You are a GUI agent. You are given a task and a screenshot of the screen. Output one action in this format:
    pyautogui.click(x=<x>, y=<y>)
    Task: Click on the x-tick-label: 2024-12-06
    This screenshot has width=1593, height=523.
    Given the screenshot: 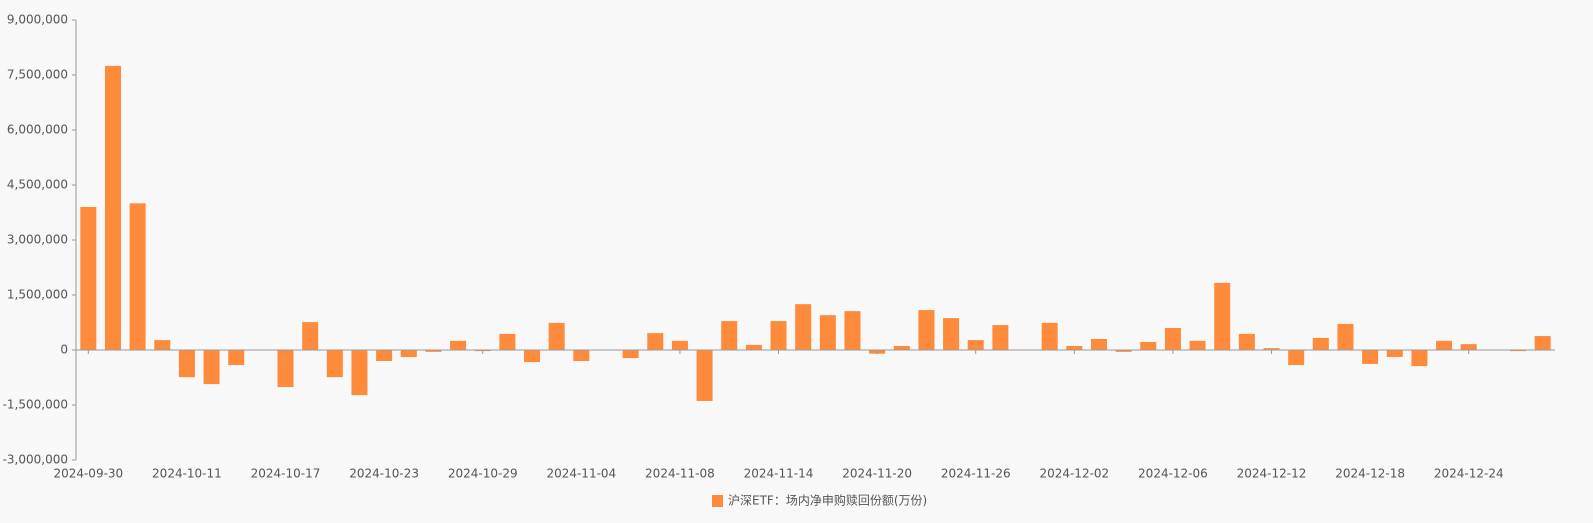 What is the action you would take?
    pyautogui.click(x=1173, y=474)
    